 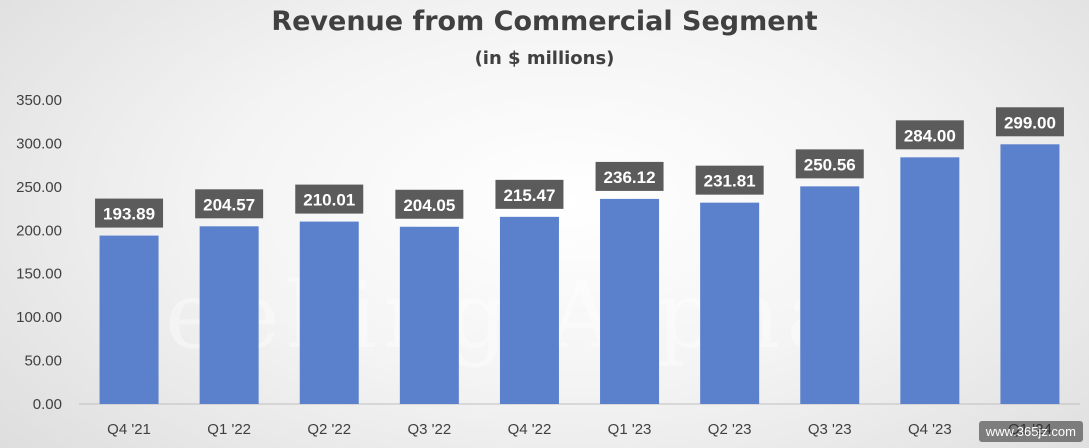 What do you see at coordinates (129, 429) in the screenshot?
I see `x-tick-label: Q4 '21` at bounding box center [129, 429].